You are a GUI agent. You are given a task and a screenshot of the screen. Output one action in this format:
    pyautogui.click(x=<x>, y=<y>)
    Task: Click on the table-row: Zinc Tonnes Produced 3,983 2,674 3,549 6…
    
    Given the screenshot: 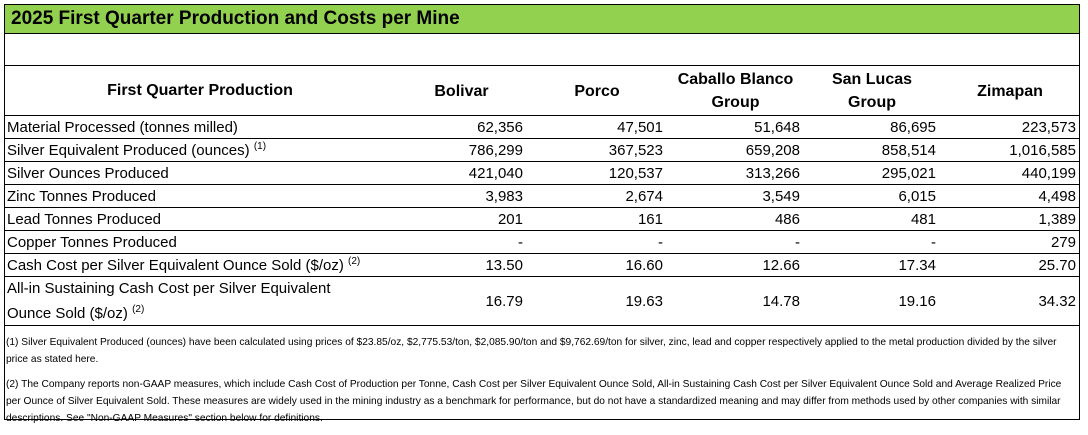 What is the action you would take?
    pyautogui.click(x=542, y=196)
    